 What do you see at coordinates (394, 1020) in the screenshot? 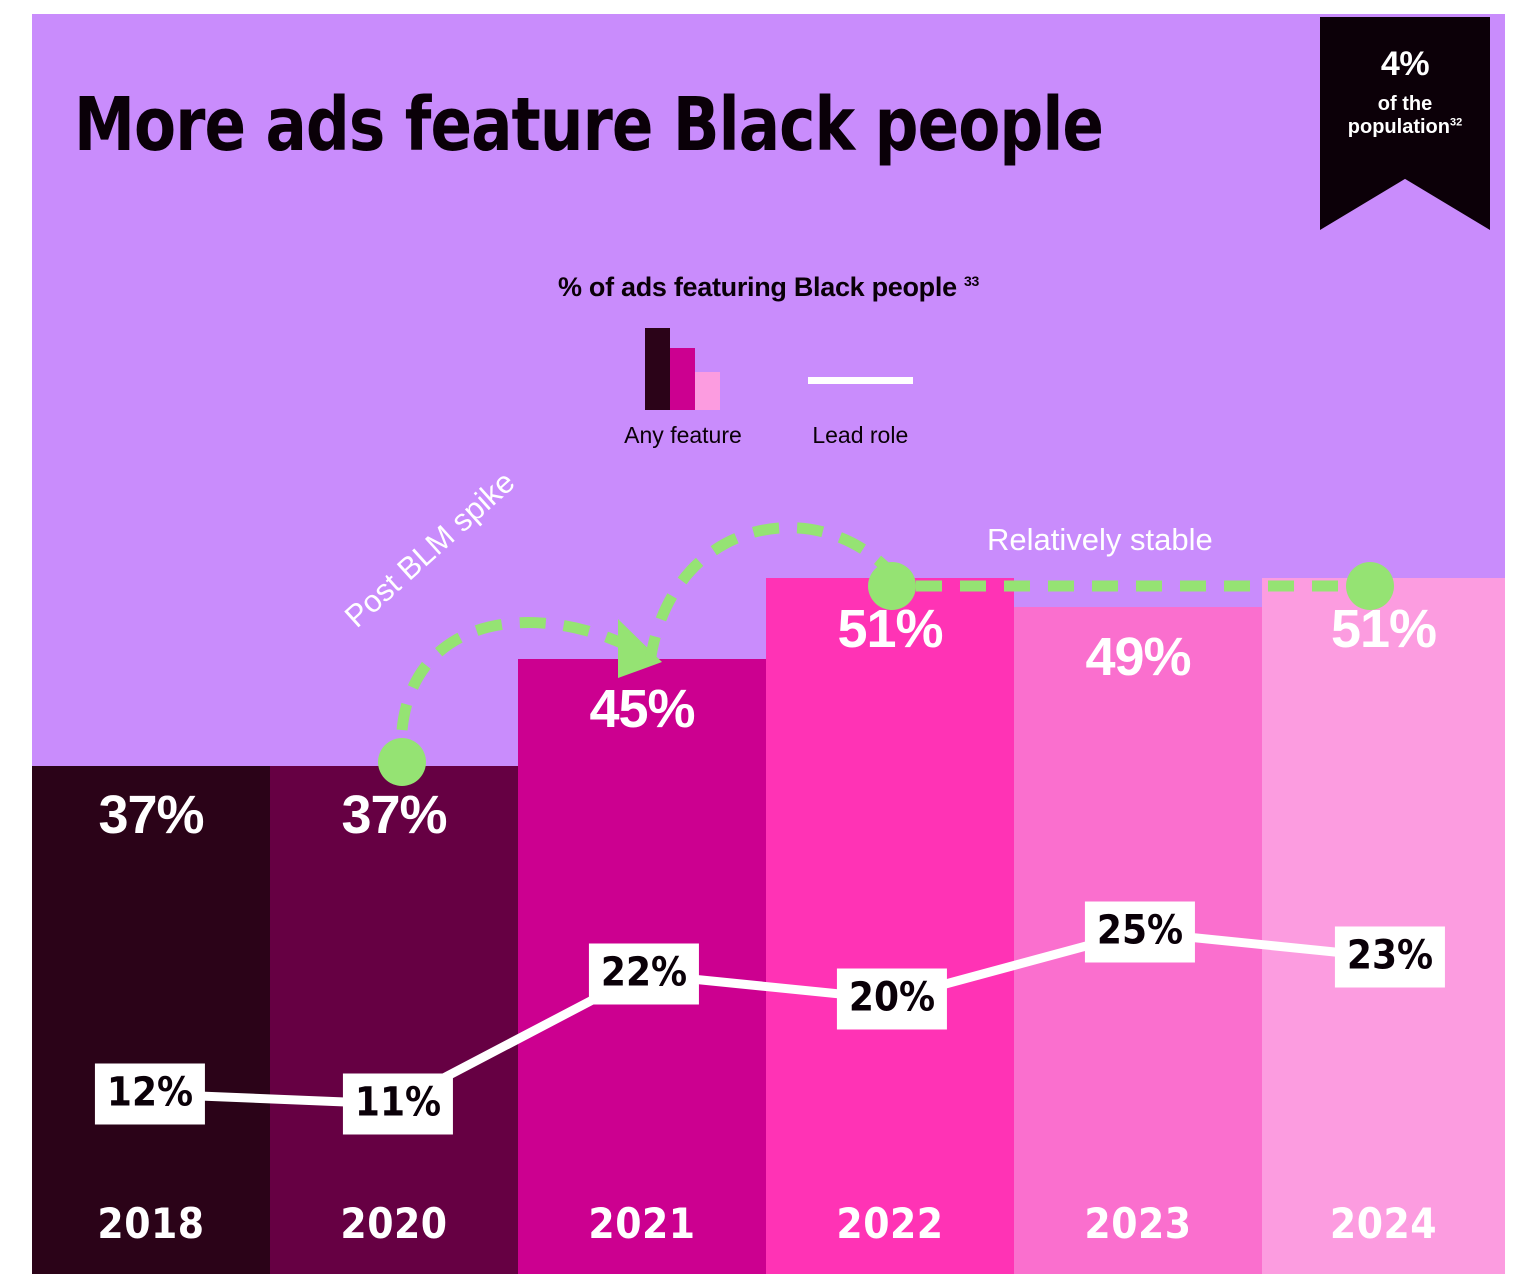
I see `bar-2020` at bounding box center [394, 1020].